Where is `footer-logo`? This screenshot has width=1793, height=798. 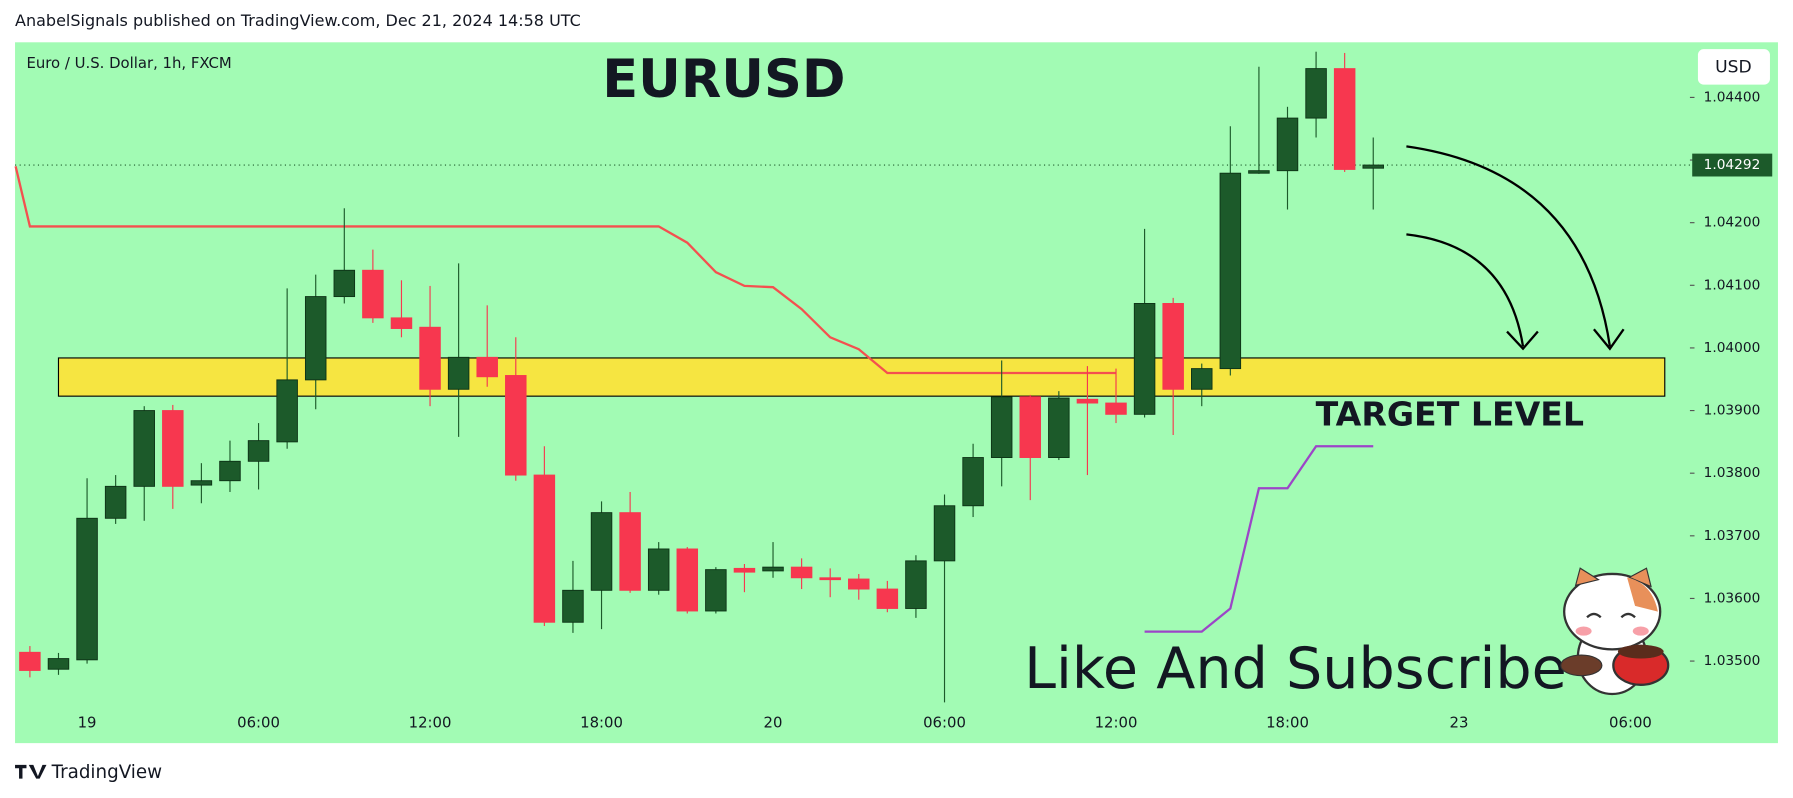 footer-logo is located at coordinates (31, 771).